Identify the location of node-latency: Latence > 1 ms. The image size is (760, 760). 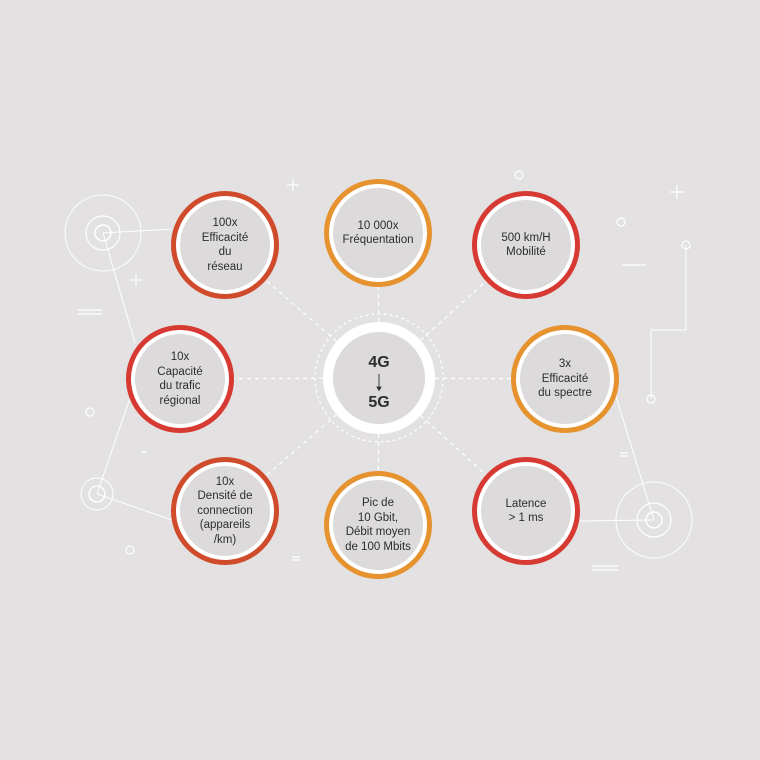
(526, 511).